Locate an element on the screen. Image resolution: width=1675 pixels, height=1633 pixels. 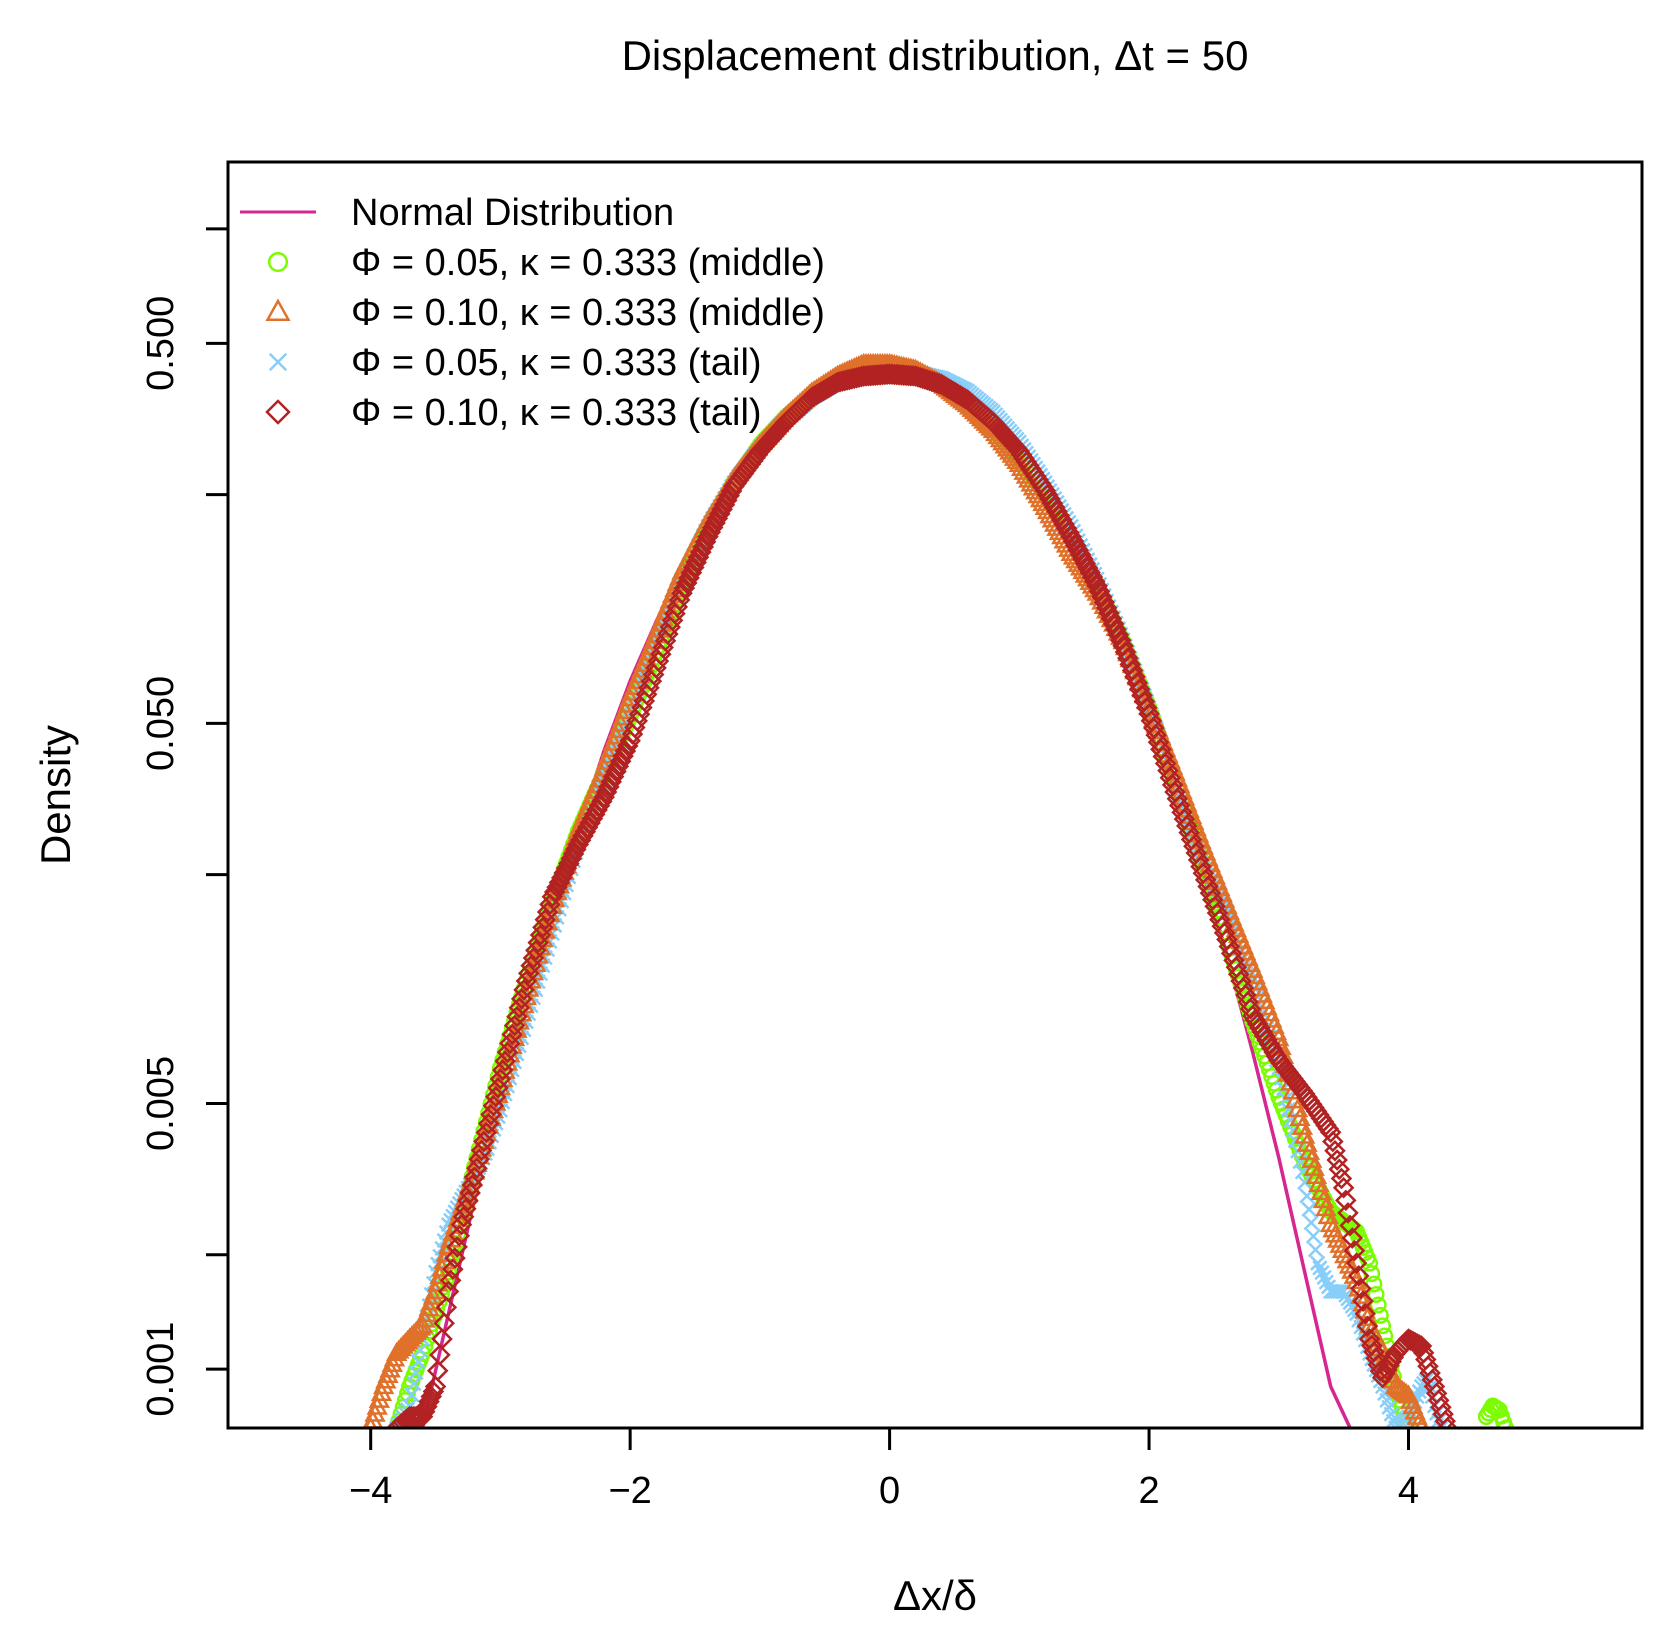
legend-swatch-phi005-tail is located at coordinates (278, 362).